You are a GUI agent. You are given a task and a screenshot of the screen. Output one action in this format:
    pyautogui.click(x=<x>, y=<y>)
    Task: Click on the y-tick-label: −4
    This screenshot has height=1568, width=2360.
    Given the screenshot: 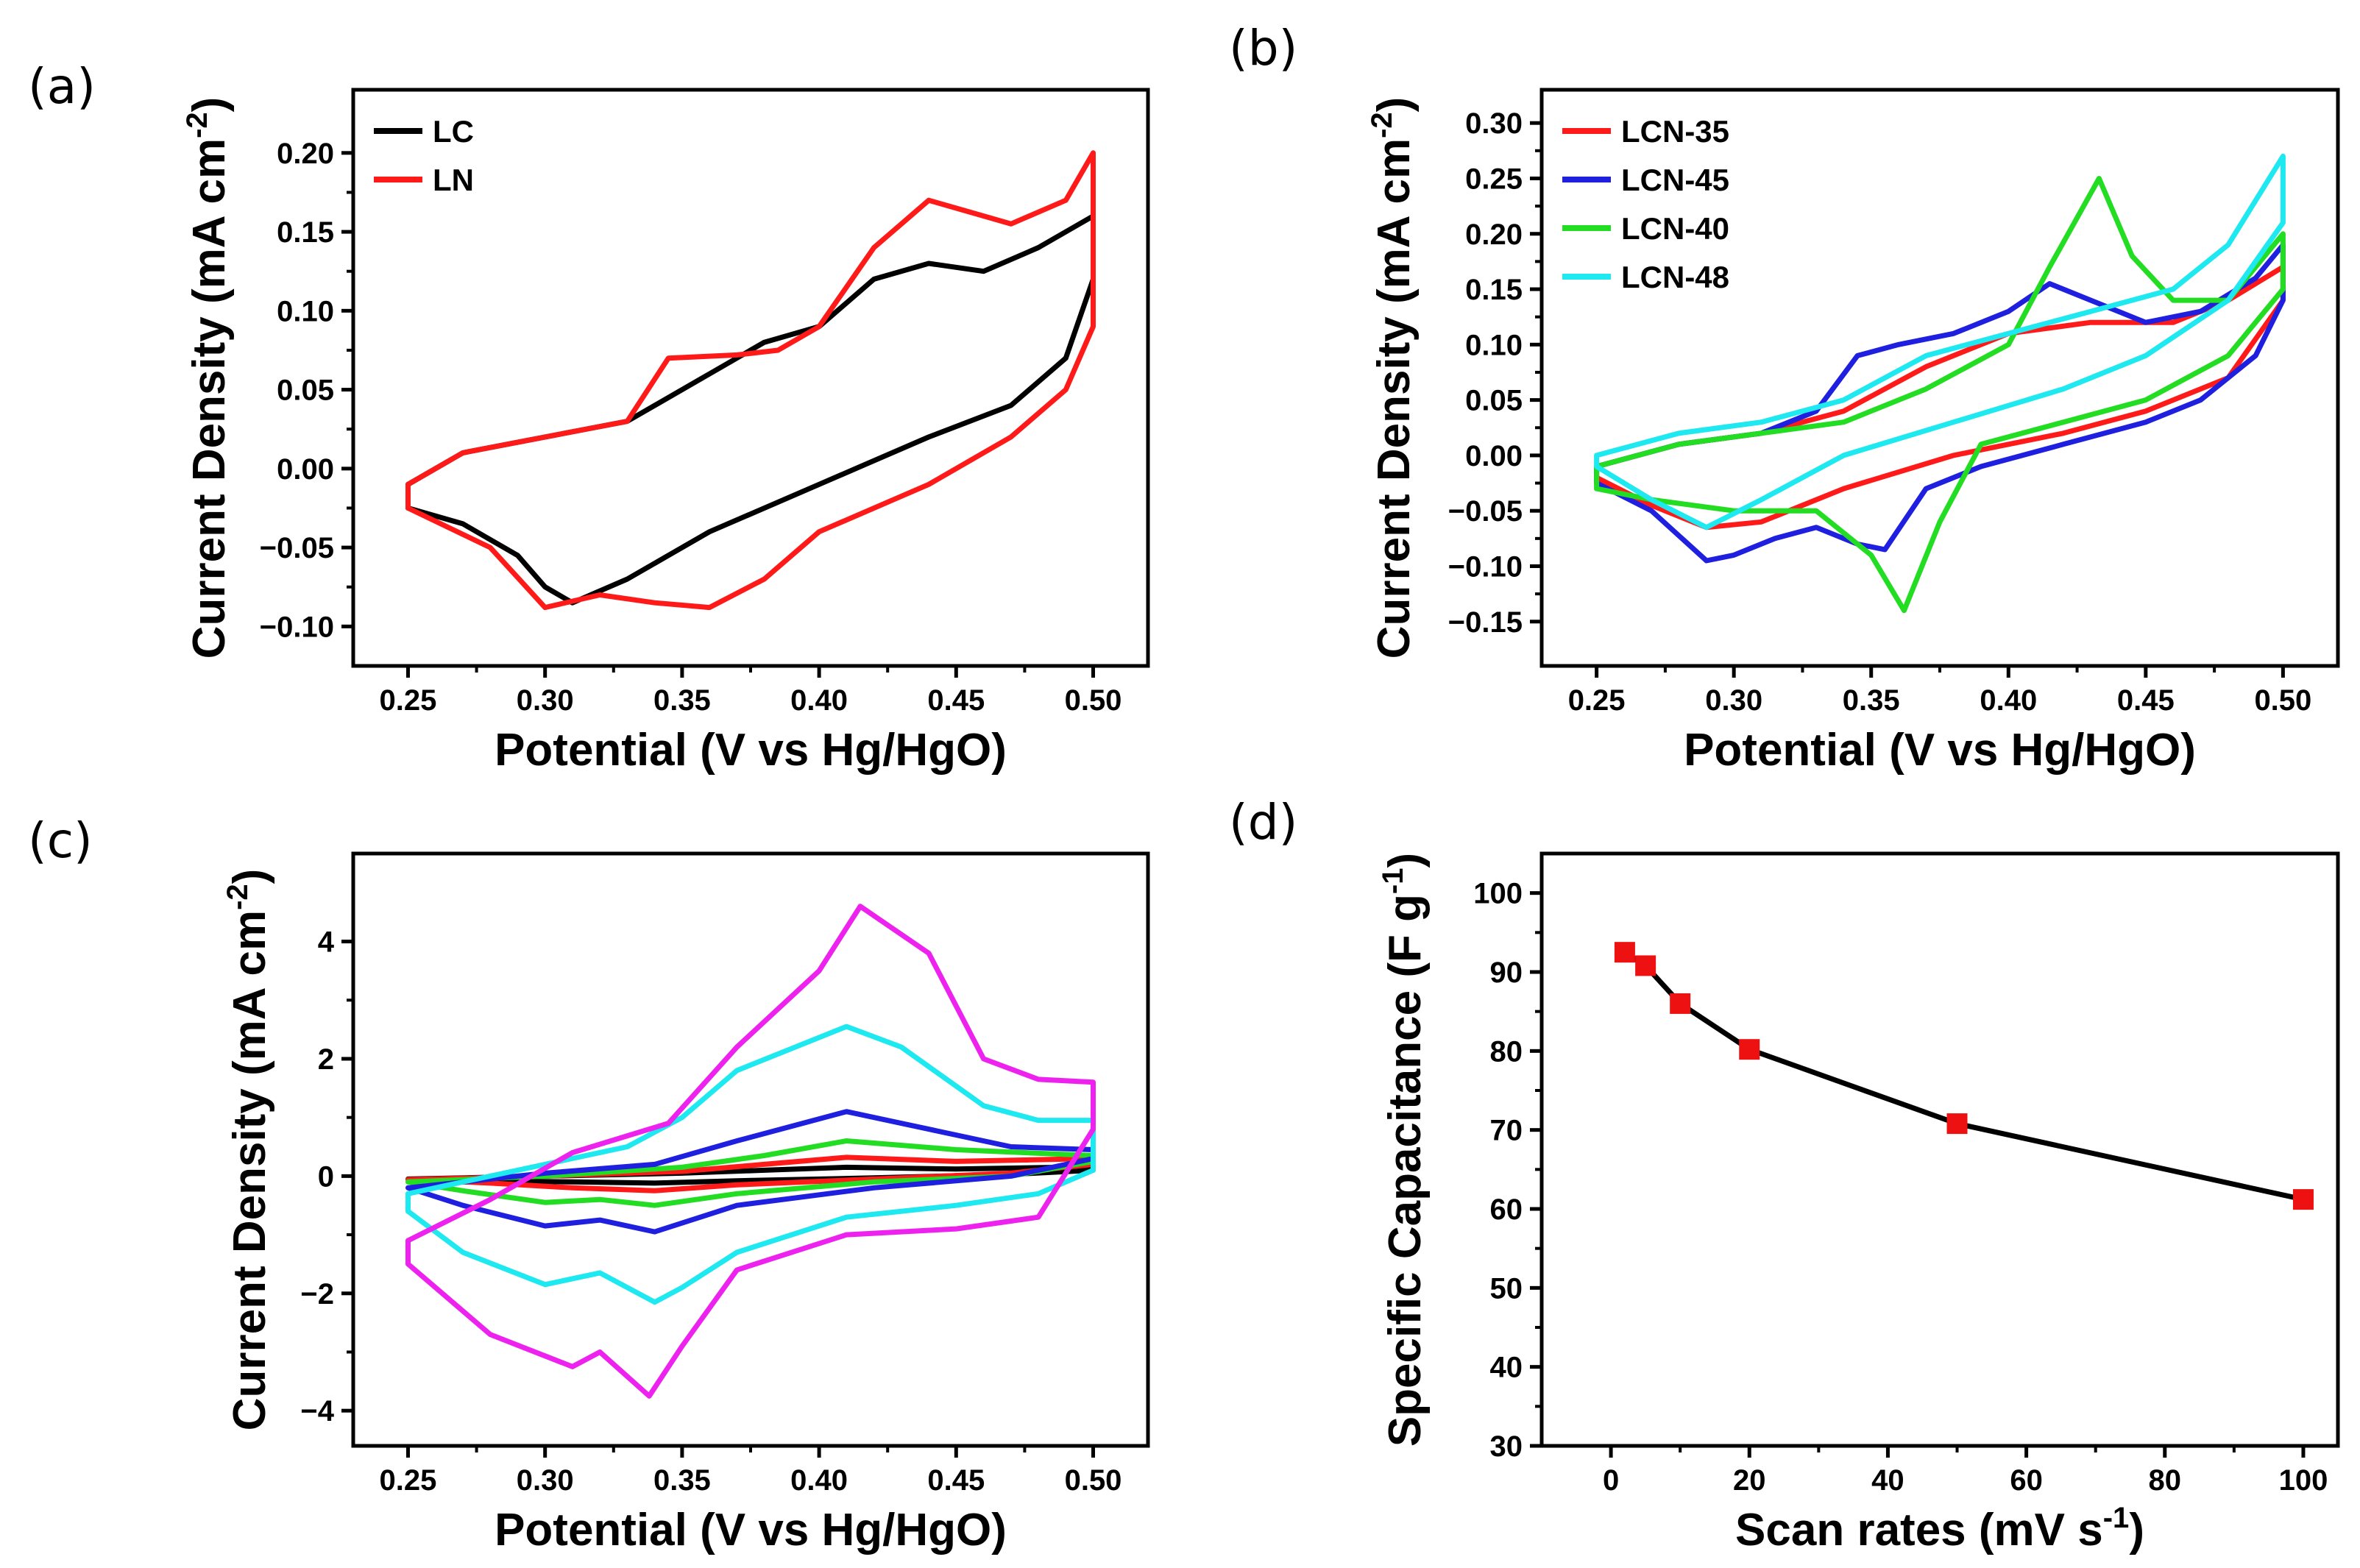 What is the action you would take?
    pyautogui.click(x=317, y=1411)
    